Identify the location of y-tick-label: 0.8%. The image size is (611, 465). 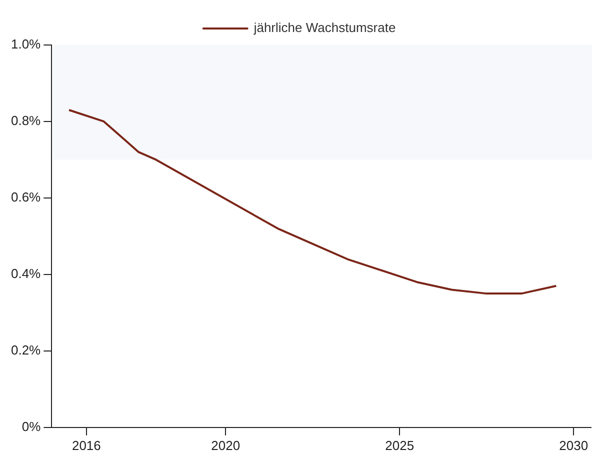
(26, 120).